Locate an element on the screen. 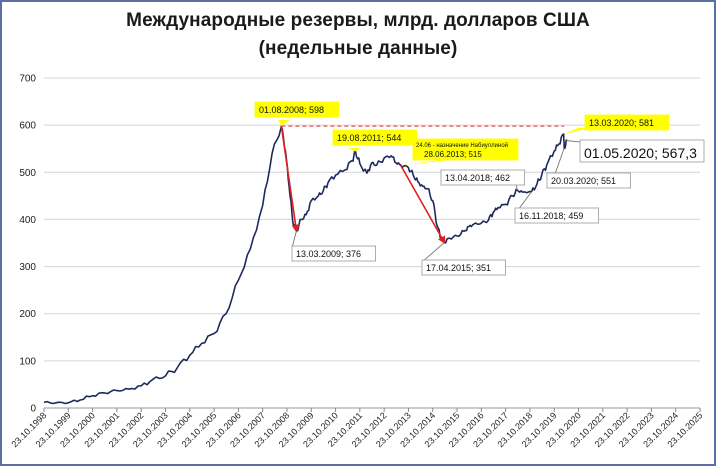 This screenshot has width=720, height=470. annotation-label: 16.11.2018; 459 is located at coordinates (556, 215).